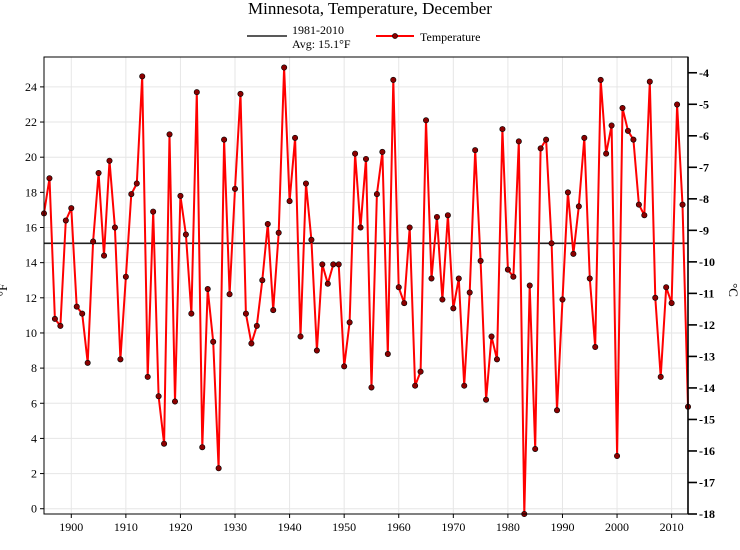 Image resolution: width=740 pixels, height=550 pixels. Describe the element at coordinates (31, 87) in the screenshot. I see `y-tick-label: 24` at that location.